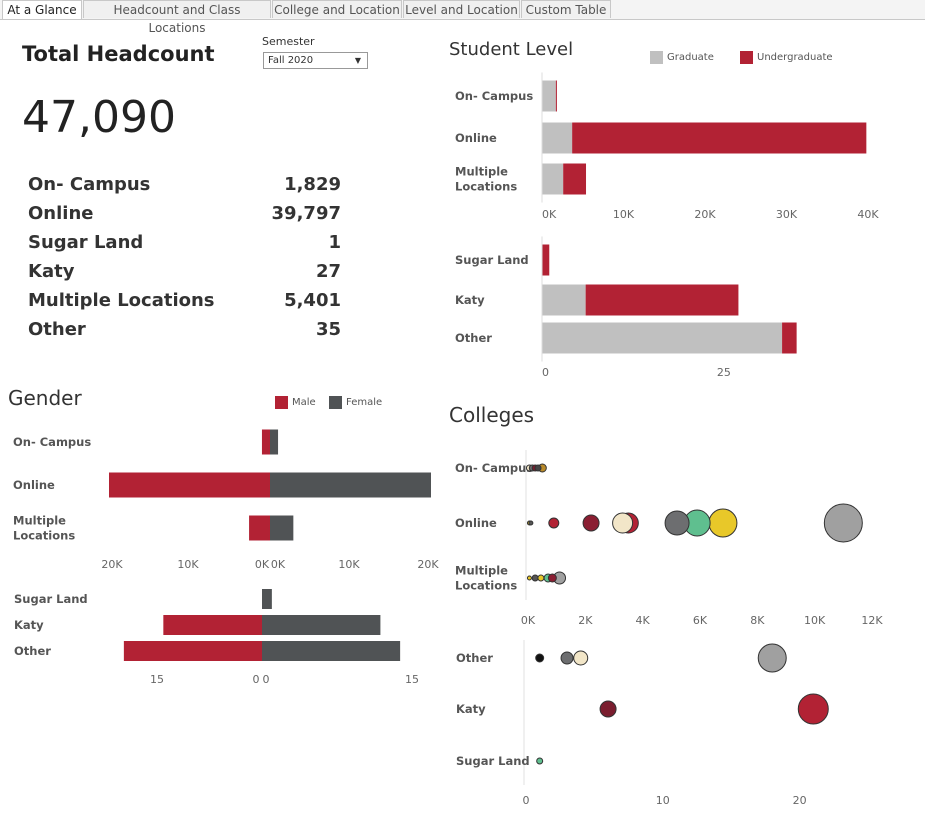  Describe the element at coordinates (312, 300) in the screenshot. I see `location-value: 5,401` at that location.